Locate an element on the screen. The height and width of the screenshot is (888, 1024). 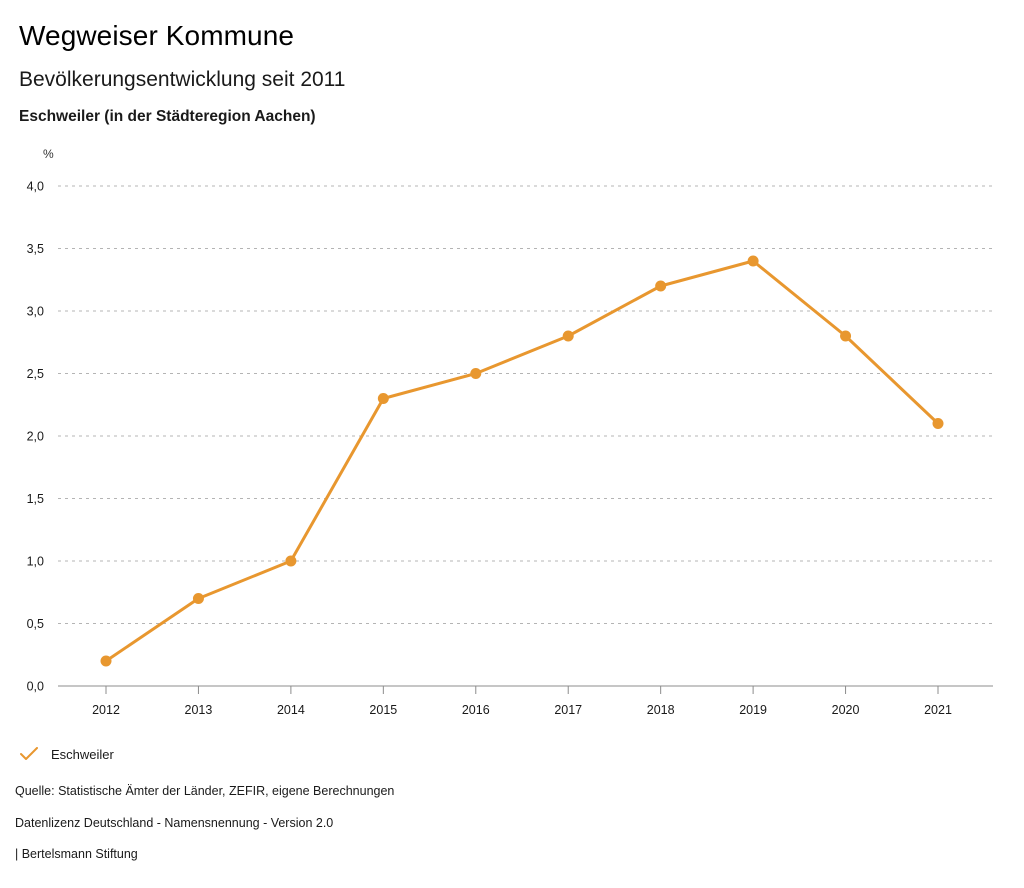
x-axis-labels-group: 2012 2013 2014 2015 2016 2017 2018 2019 2020 2021 is located at coordinates (522, 710).